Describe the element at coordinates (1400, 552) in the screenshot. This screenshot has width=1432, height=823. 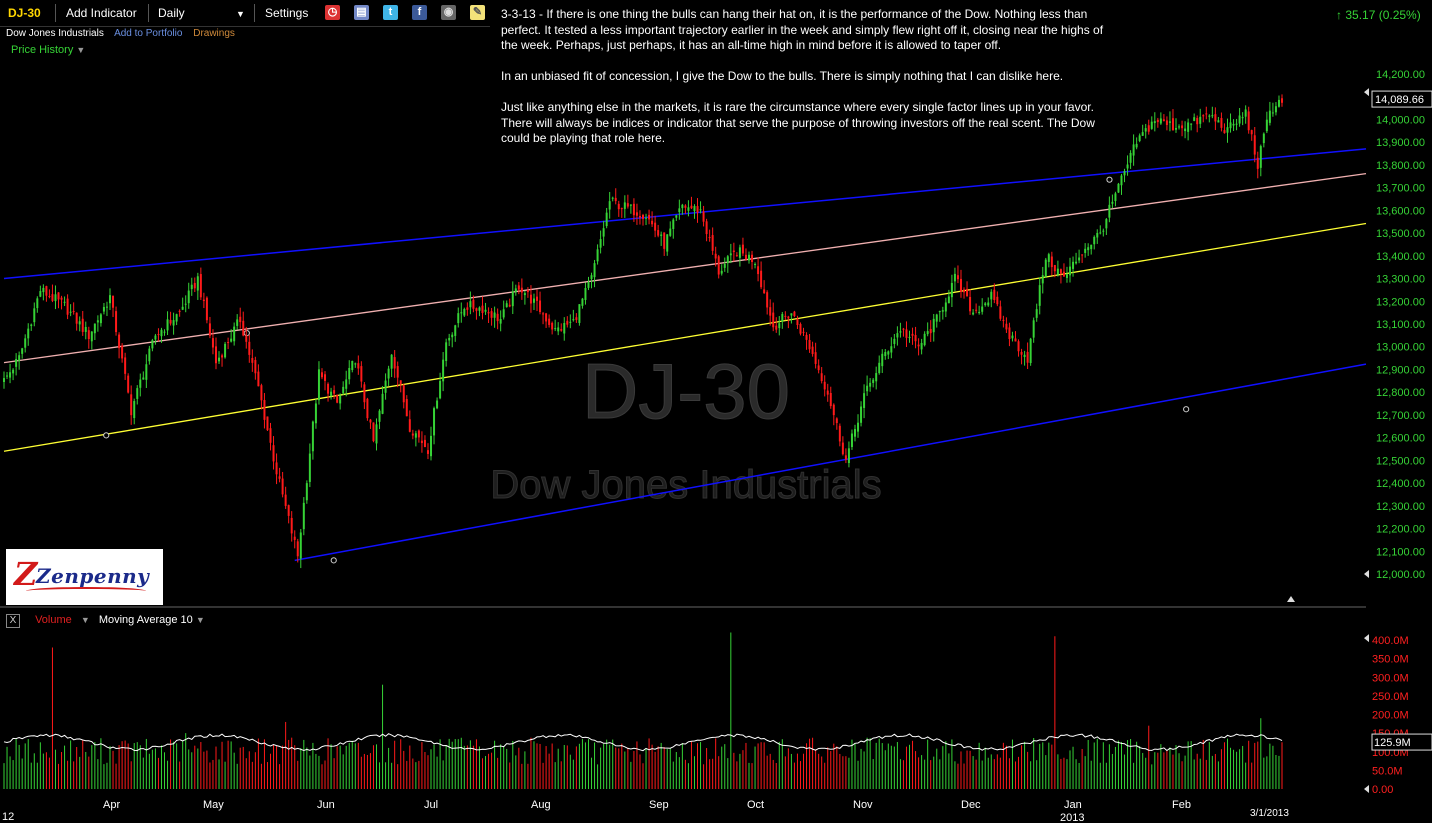
I see `price-axis-tick: 12,100.00` at that location.